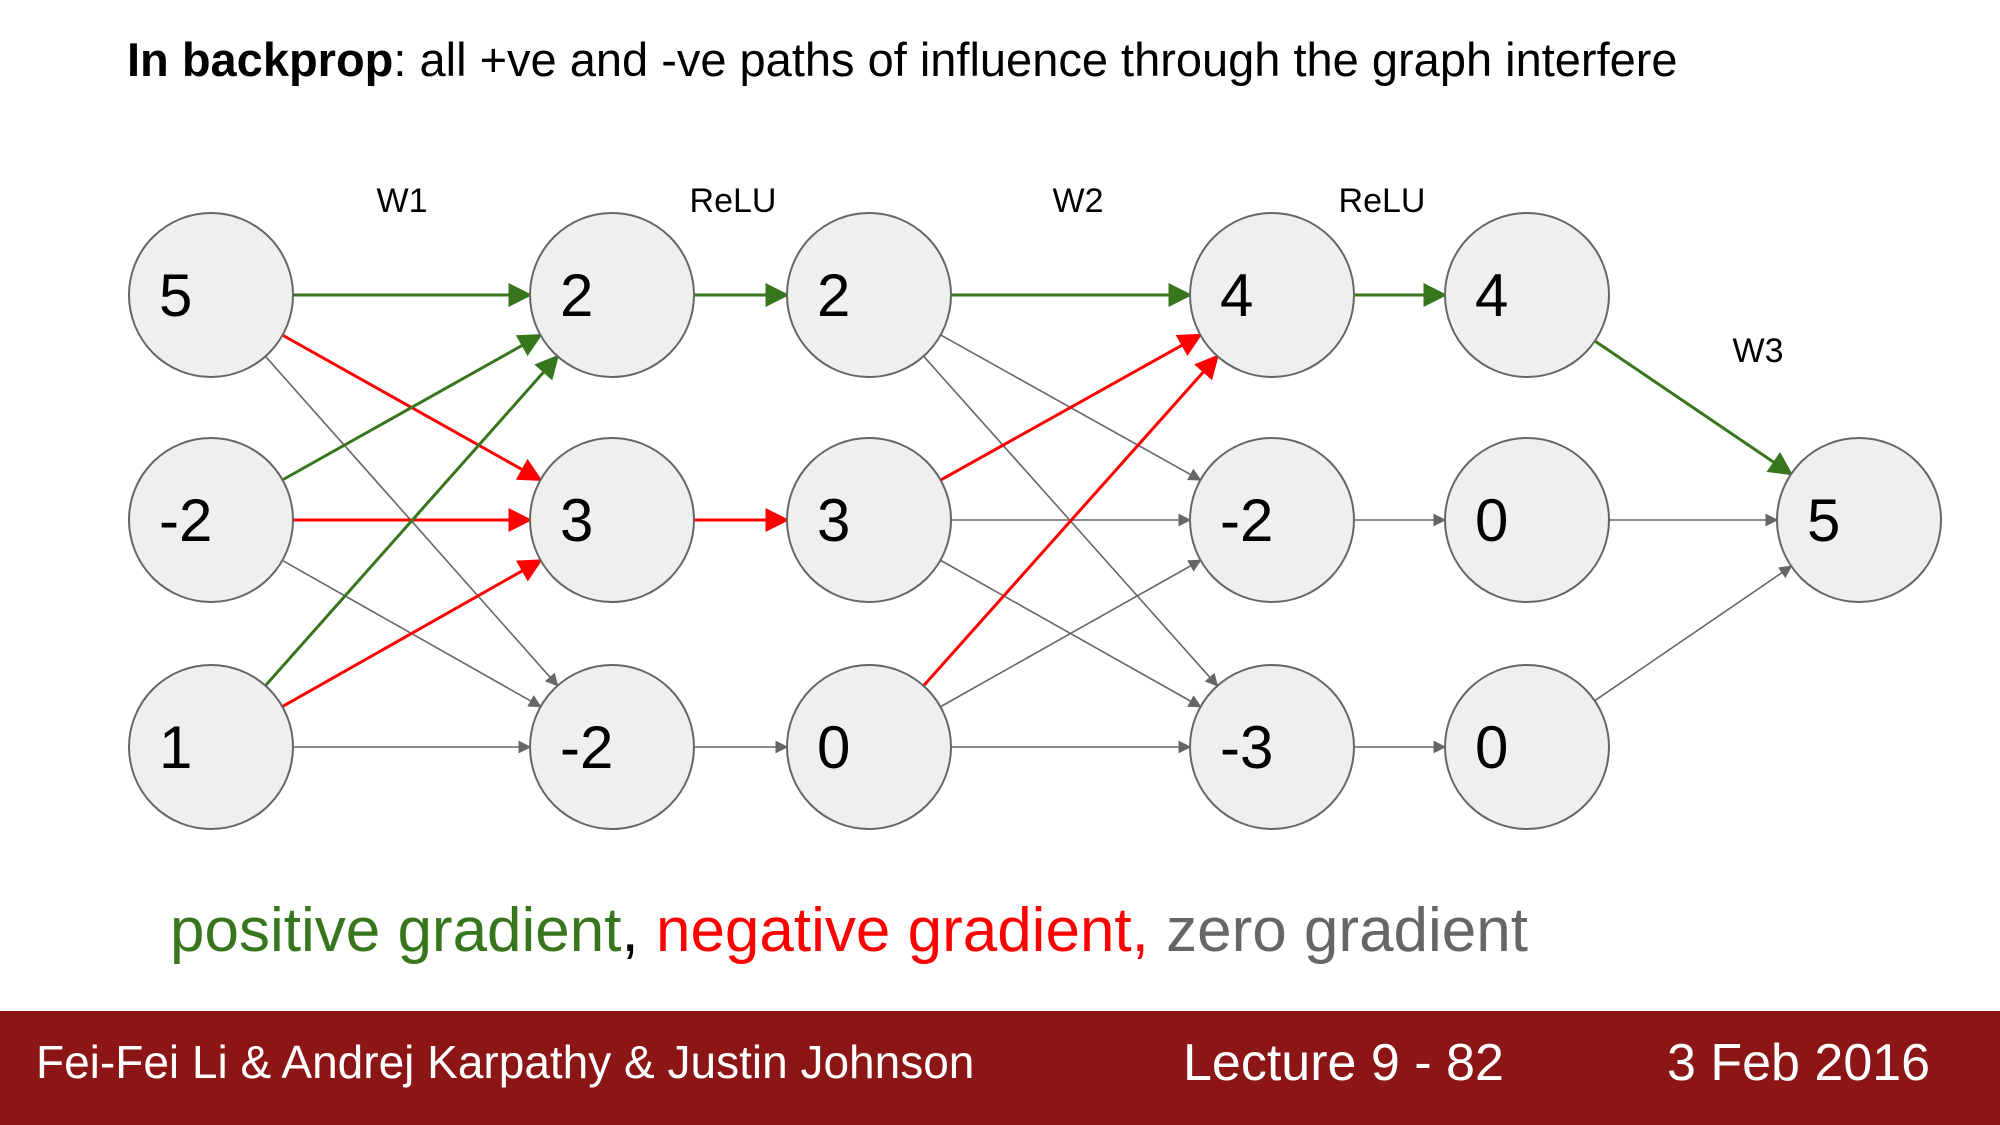  Describe the element at coordinates (1246, 747) in the screenshot. I see `node-value: -3` at that location.